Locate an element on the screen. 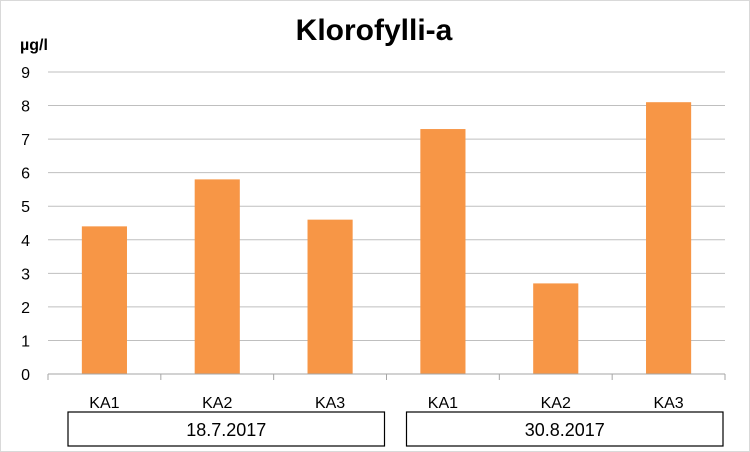  x-axis is located at coordinates (386, 376).